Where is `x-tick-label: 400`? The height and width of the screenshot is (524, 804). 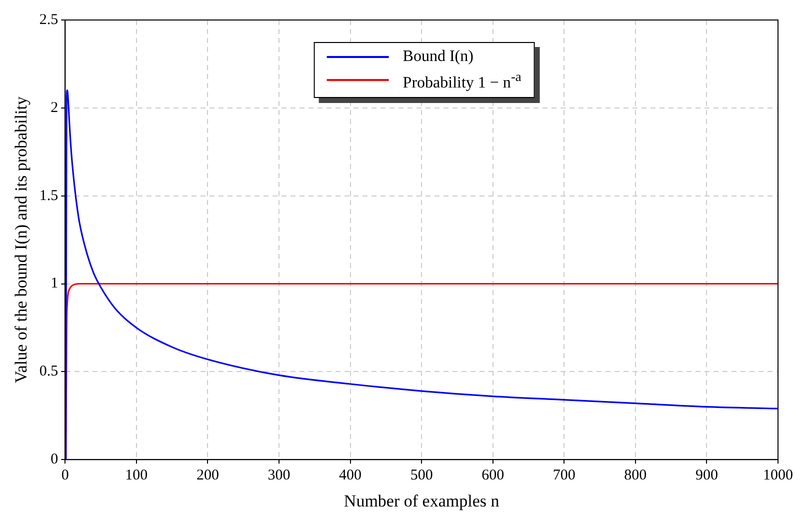 x-tick-label: 400 is located at coordinates (350, 476).